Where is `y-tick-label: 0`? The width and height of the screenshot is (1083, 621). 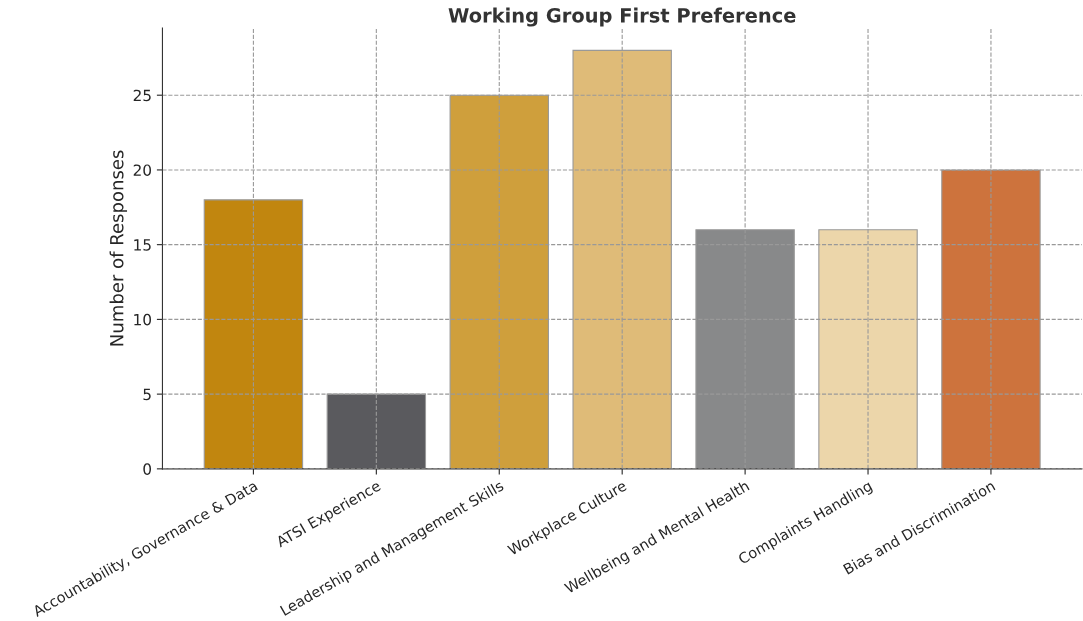
y-tick-label: 0 is located at coordinates (147, 469).